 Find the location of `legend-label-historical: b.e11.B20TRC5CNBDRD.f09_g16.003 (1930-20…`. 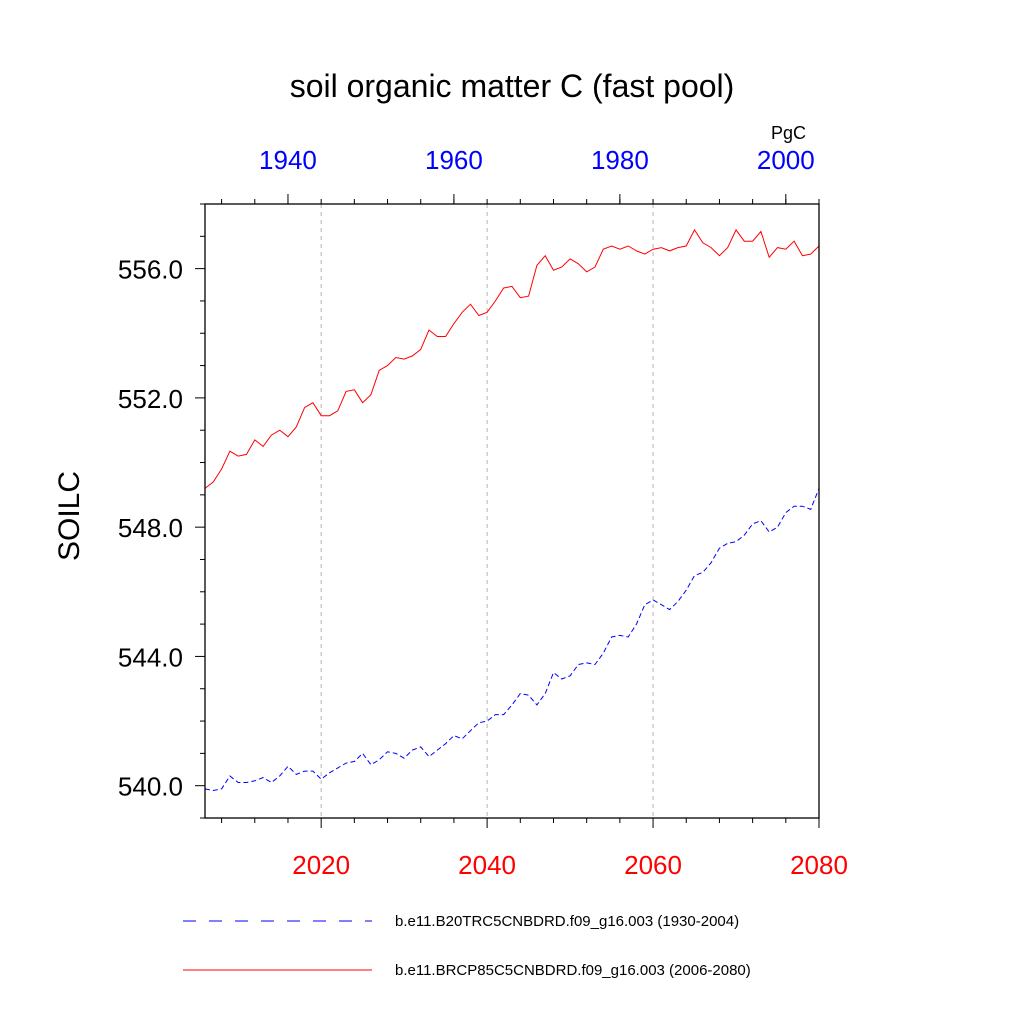

legend-label-historical: b.e11.B20TRC5CNBDRD.f09_g16.003 (1930-20… is located at coordinates (567, 921).